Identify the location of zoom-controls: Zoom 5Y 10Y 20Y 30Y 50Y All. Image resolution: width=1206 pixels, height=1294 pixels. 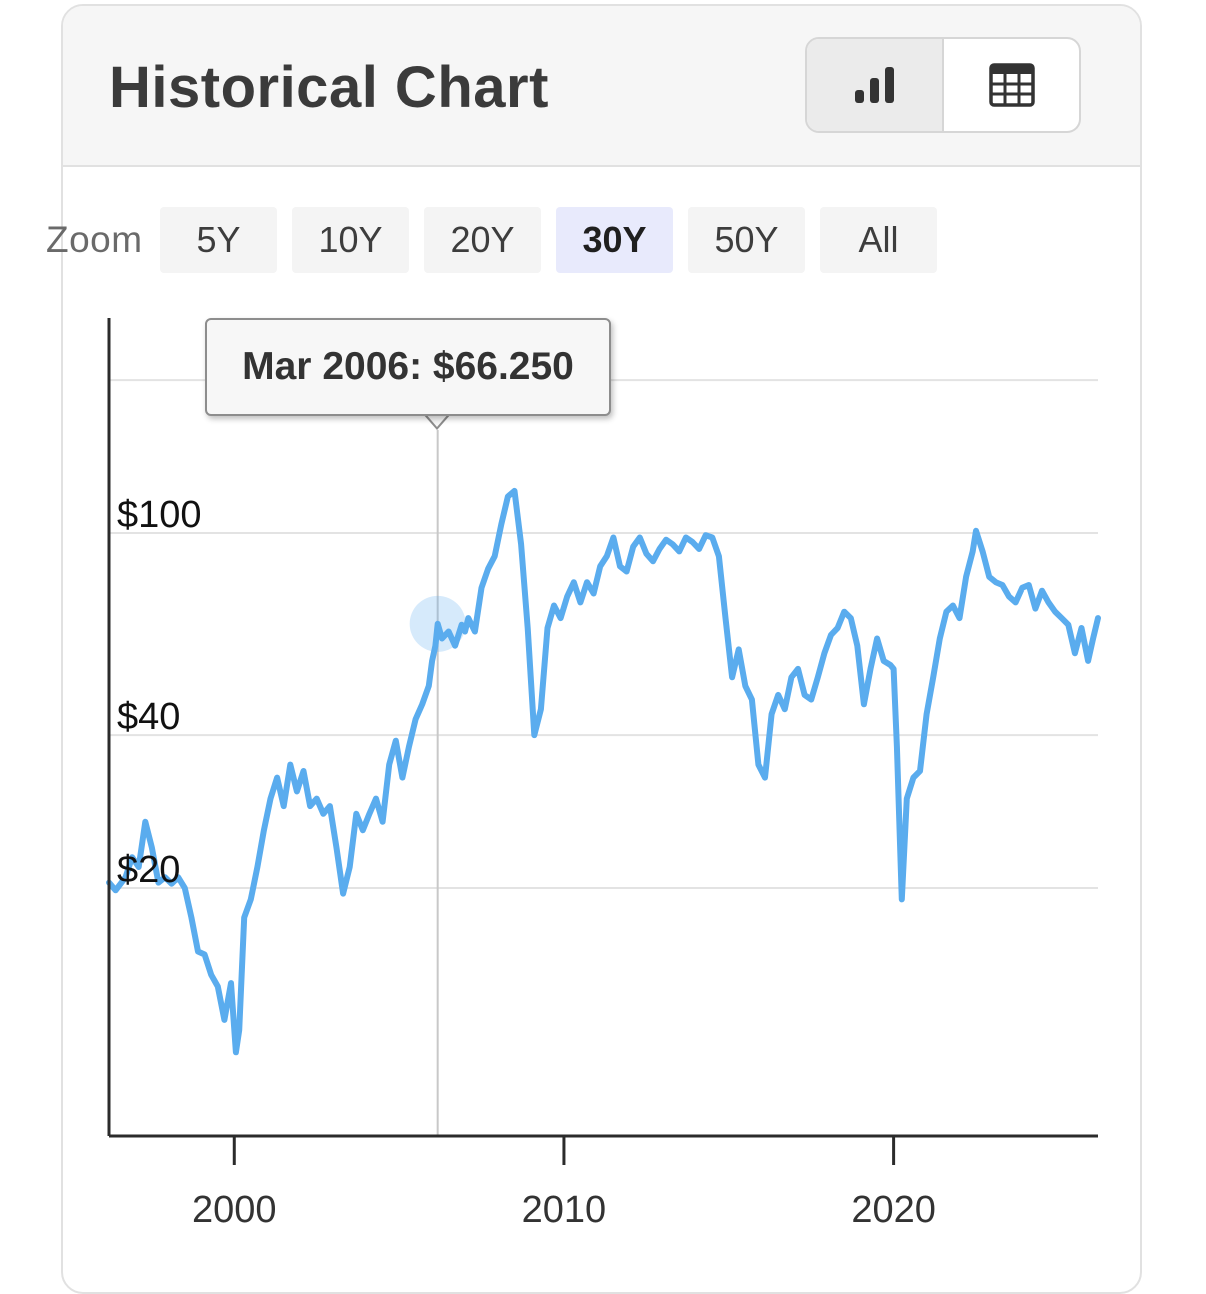
(499, 240).